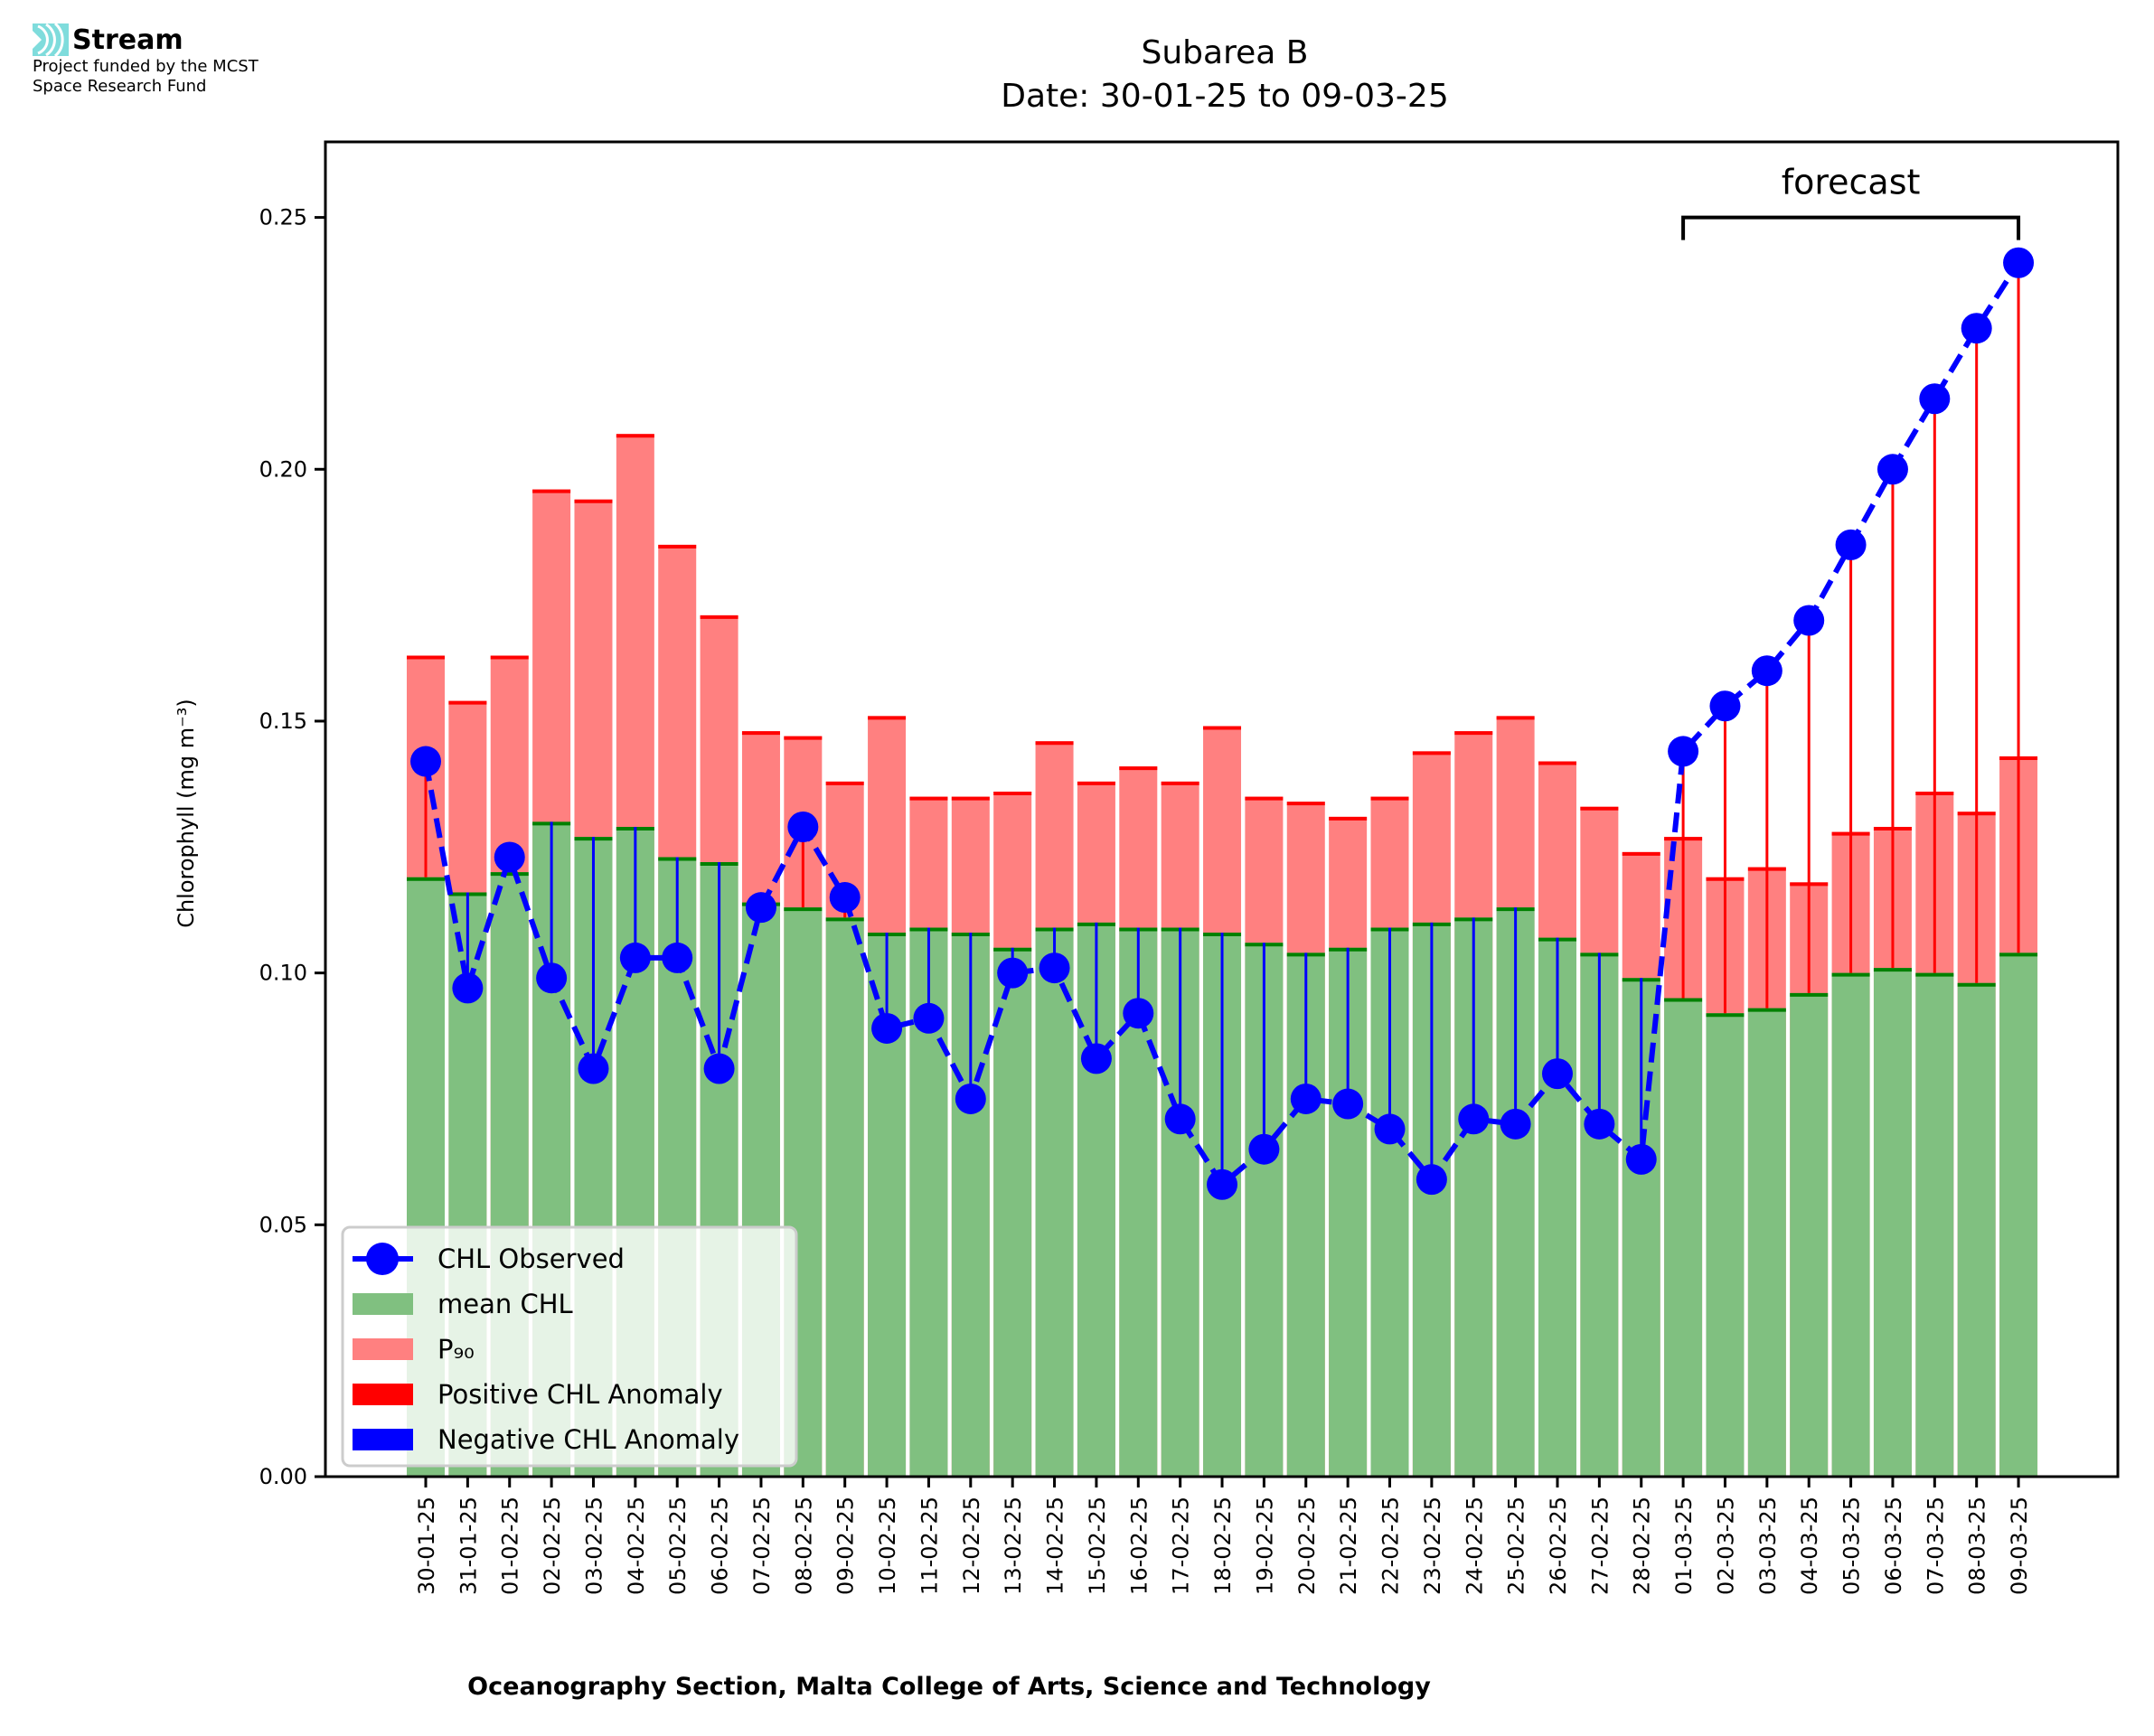 The image size is (2154, 1736). What do you see at coordinates (803, 1546) in the screenshot?
I see `x-tick-label: 08-02-25` at bounding box center [803, 1546].